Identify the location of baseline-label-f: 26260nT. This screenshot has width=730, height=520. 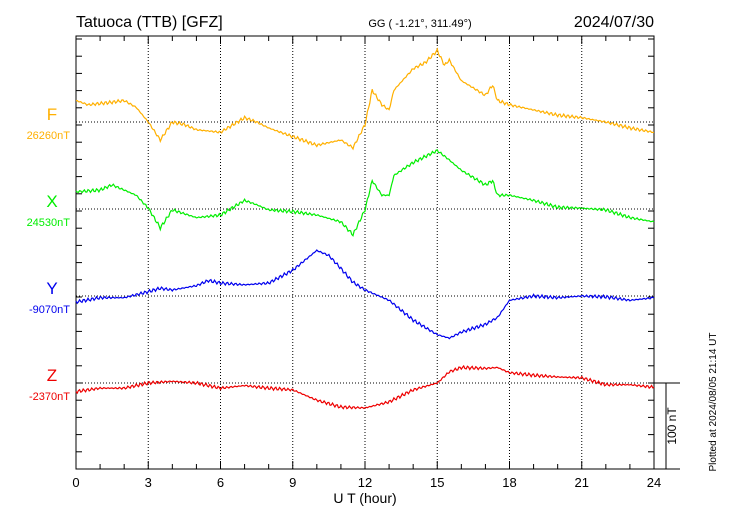
(49, 136).